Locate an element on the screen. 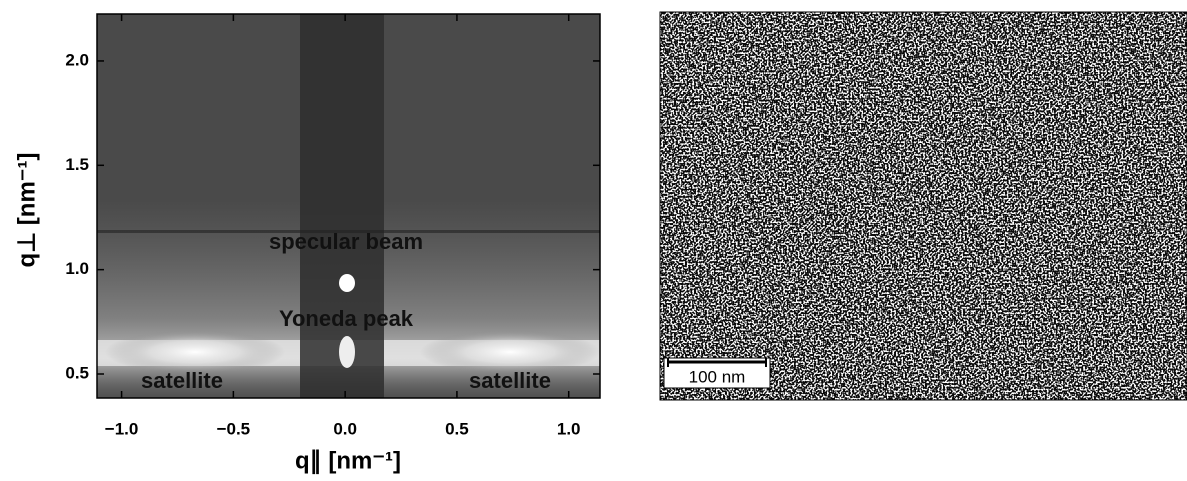  y-tick-label: 2.0 is located at coordinates (77, 59).